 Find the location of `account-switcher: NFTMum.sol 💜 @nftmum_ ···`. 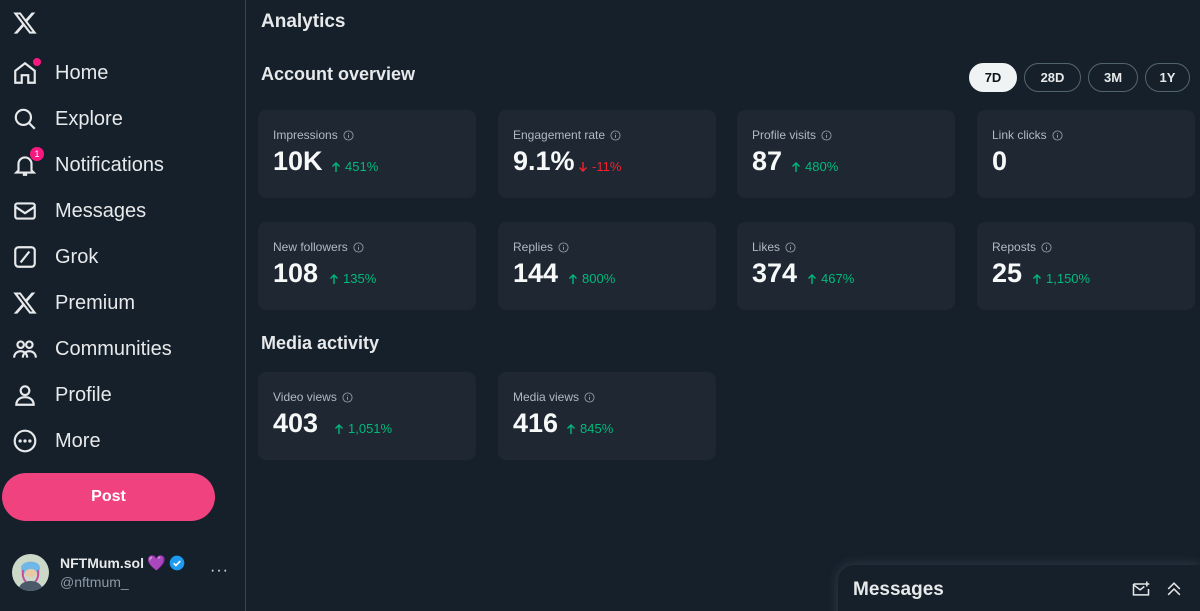

account-switcher: NFTMum.sol 💜 @nftmum_ ··· is located at coordinates (120, 572).